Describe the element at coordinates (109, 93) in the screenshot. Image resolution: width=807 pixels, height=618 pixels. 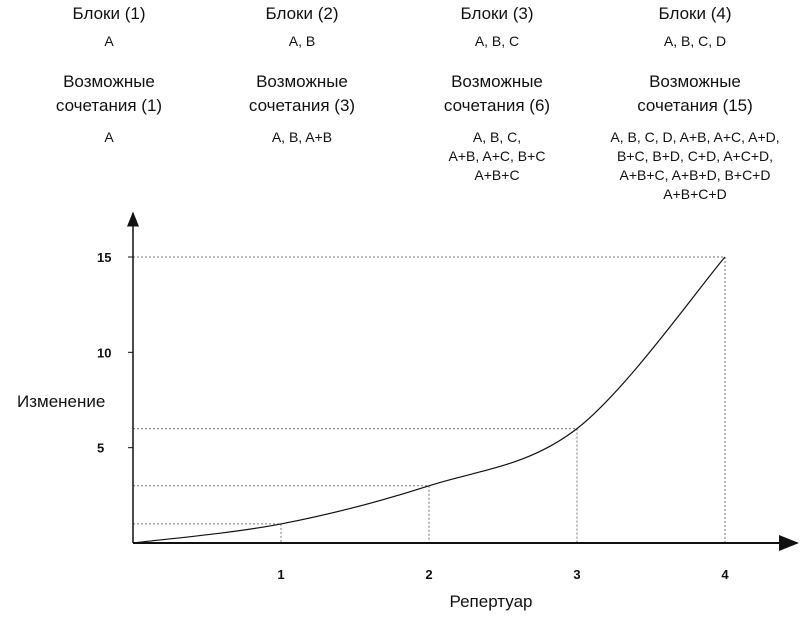
I see `combos-title: Возможные сочетания (1)` at that location.